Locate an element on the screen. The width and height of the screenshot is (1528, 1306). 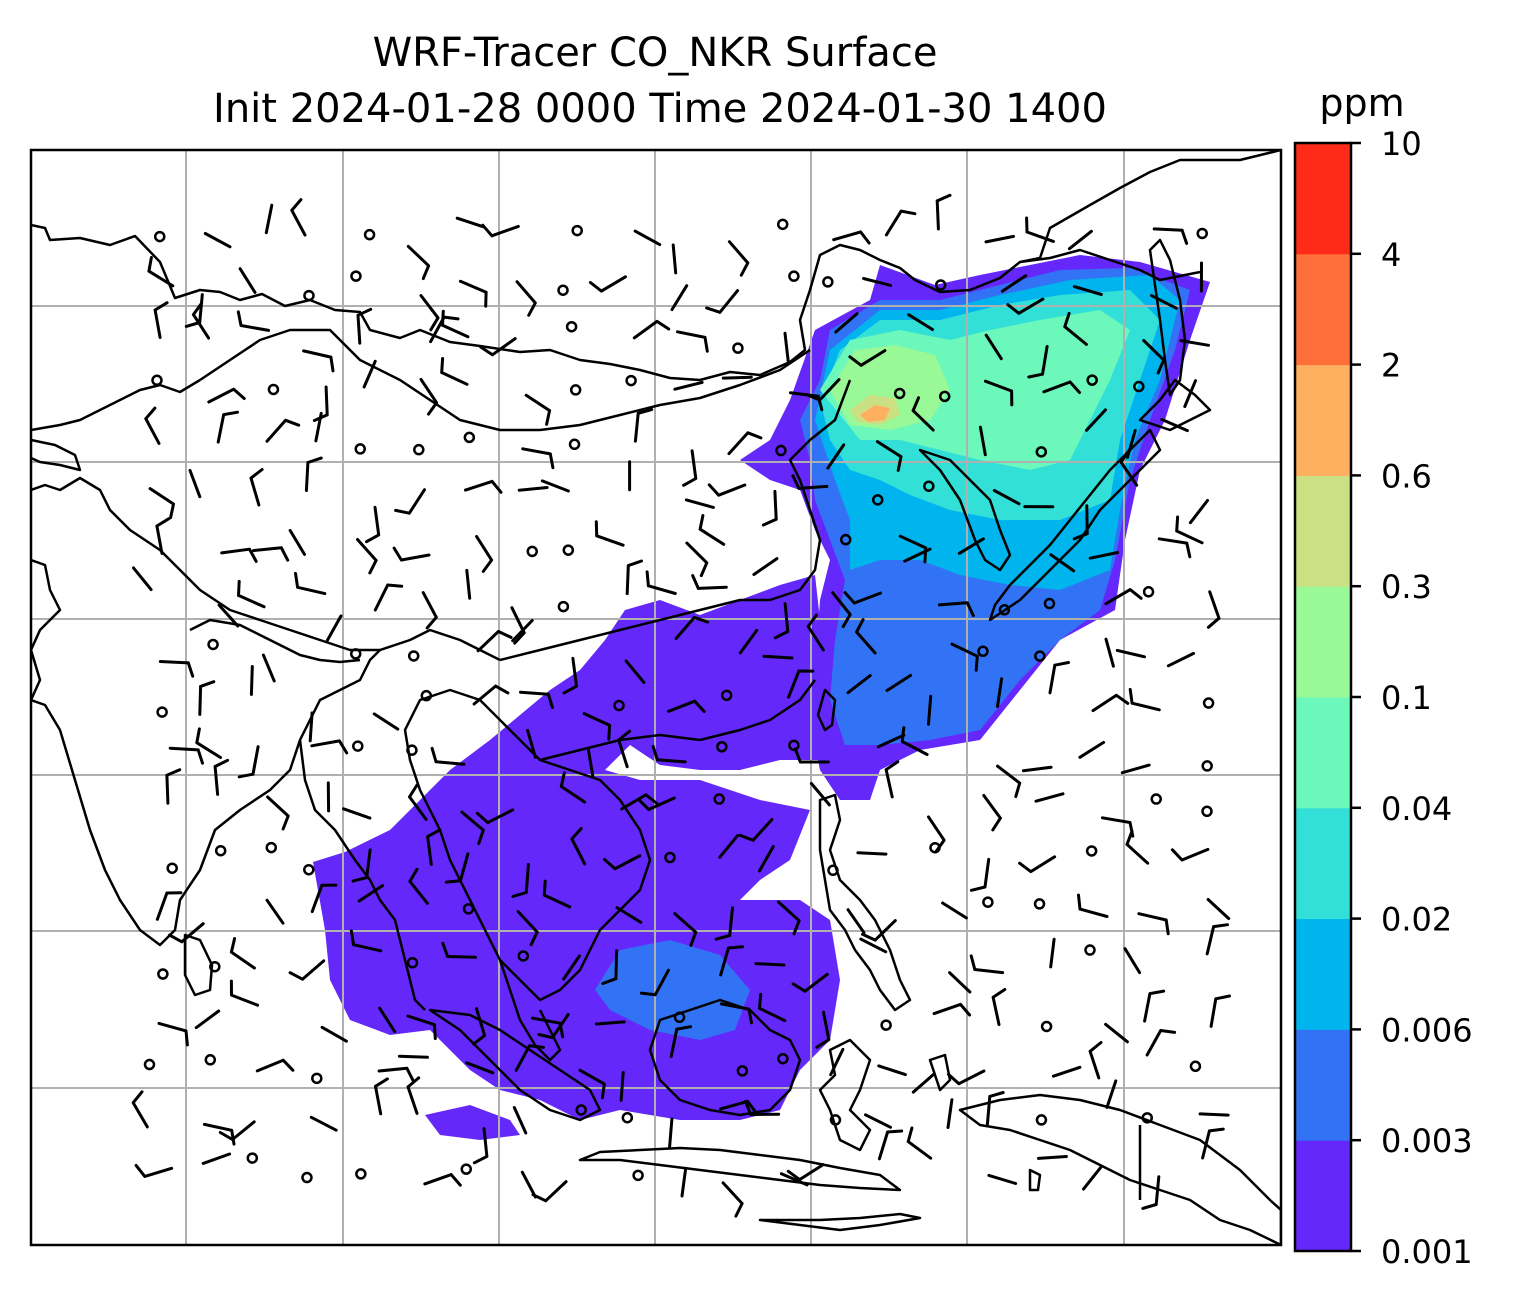
chart-title: WRF-Tracer CO_NKR Surface is located at coordinates (655, 53).